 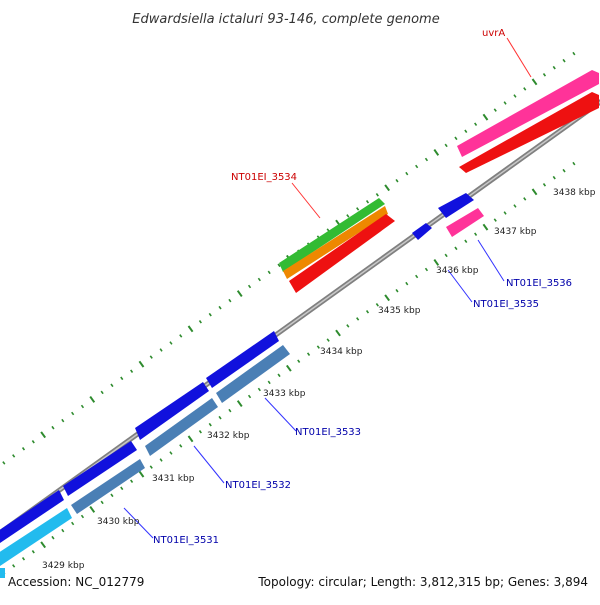 What do you see at coordinates (457, 271) in the screenshot?
I see `tick-label: 3436 kbp` at bounding box center [457, 271].